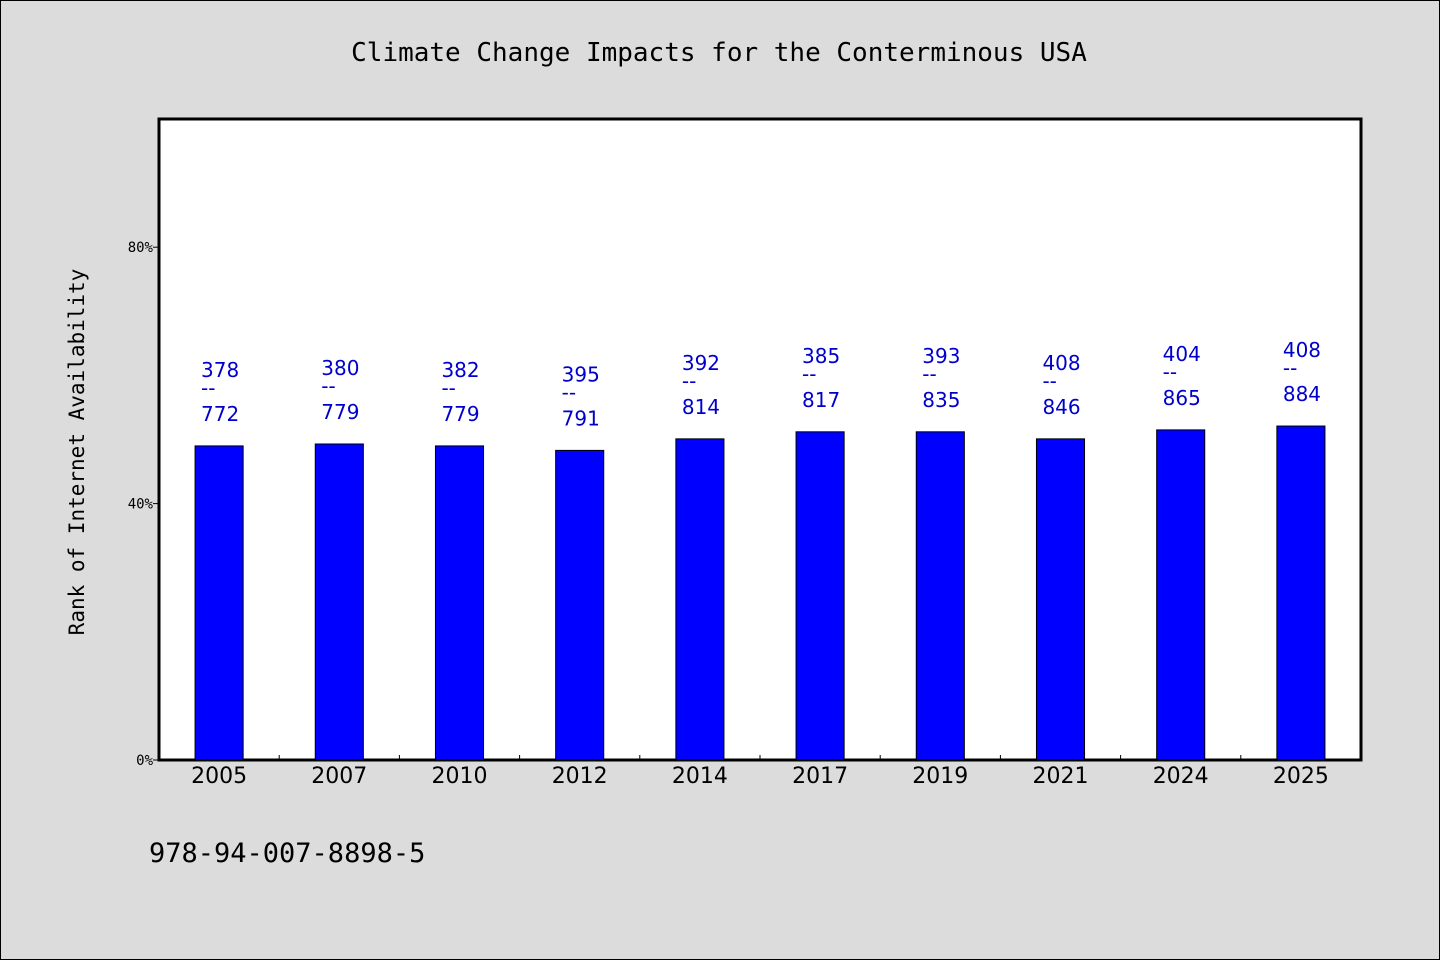 Image resolution: width=1440 pixels, height=960 pixels. Describe the element at coordinates (1302, 394) in the screenshot. I see `data-label-bottom-2025: 884` at that location.